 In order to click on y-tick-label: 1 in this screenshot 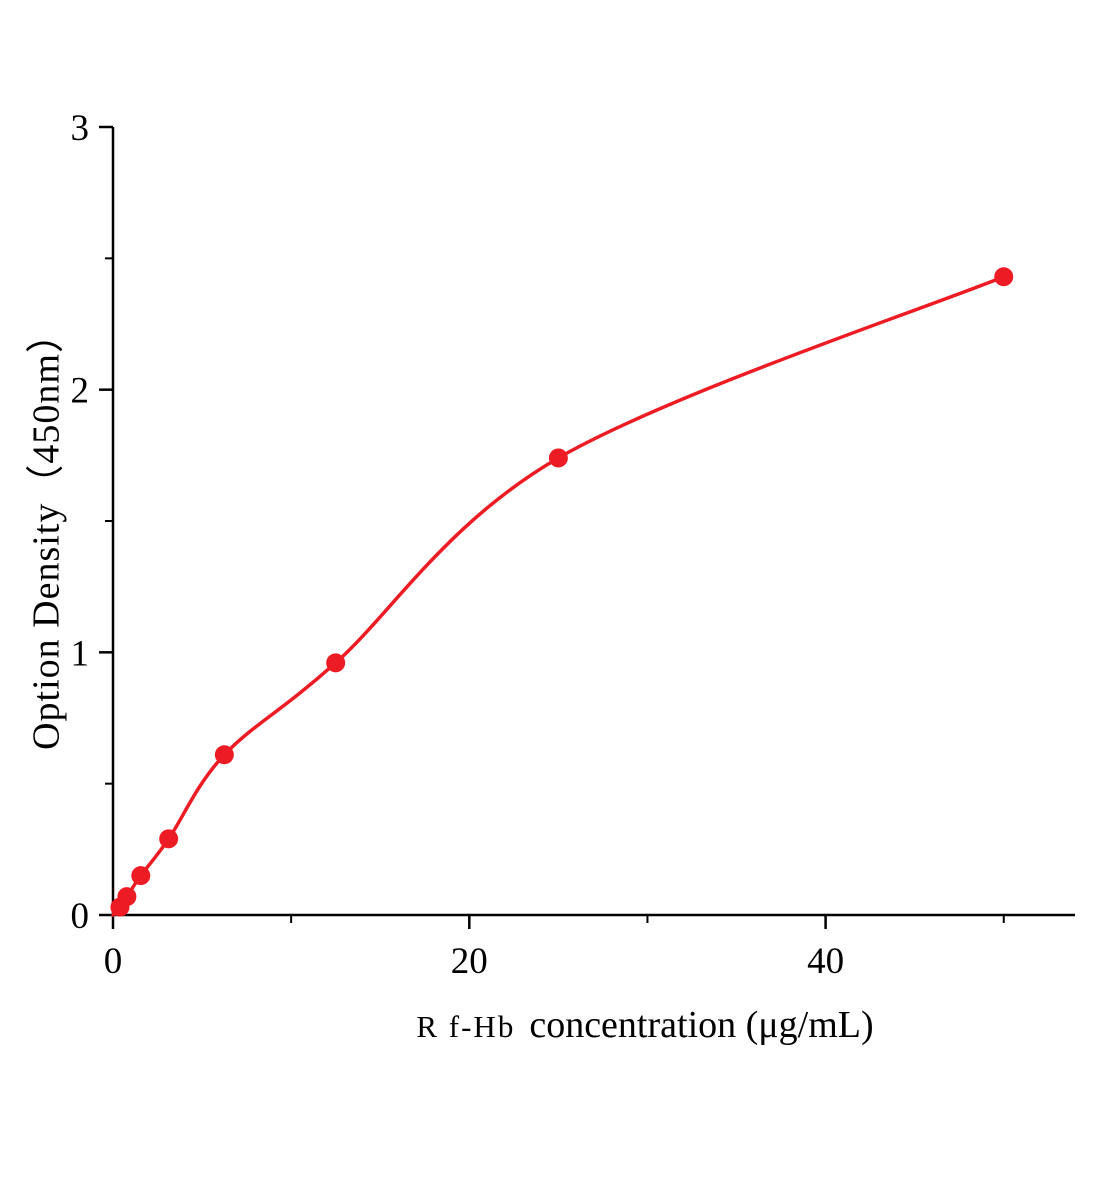, I will do `click(80, 653)`.